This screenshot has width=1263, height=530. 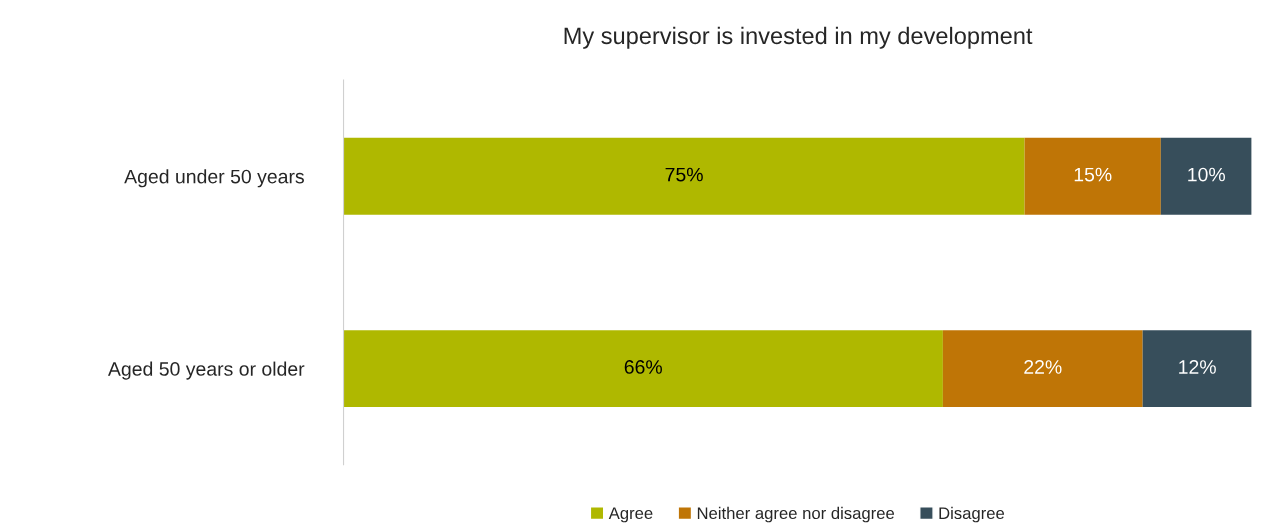 What do you see at coordinates (798, 37) in the screenshot?
I see `chart-title: My supervisor is invested in my development` at bounding box center [798, 37].